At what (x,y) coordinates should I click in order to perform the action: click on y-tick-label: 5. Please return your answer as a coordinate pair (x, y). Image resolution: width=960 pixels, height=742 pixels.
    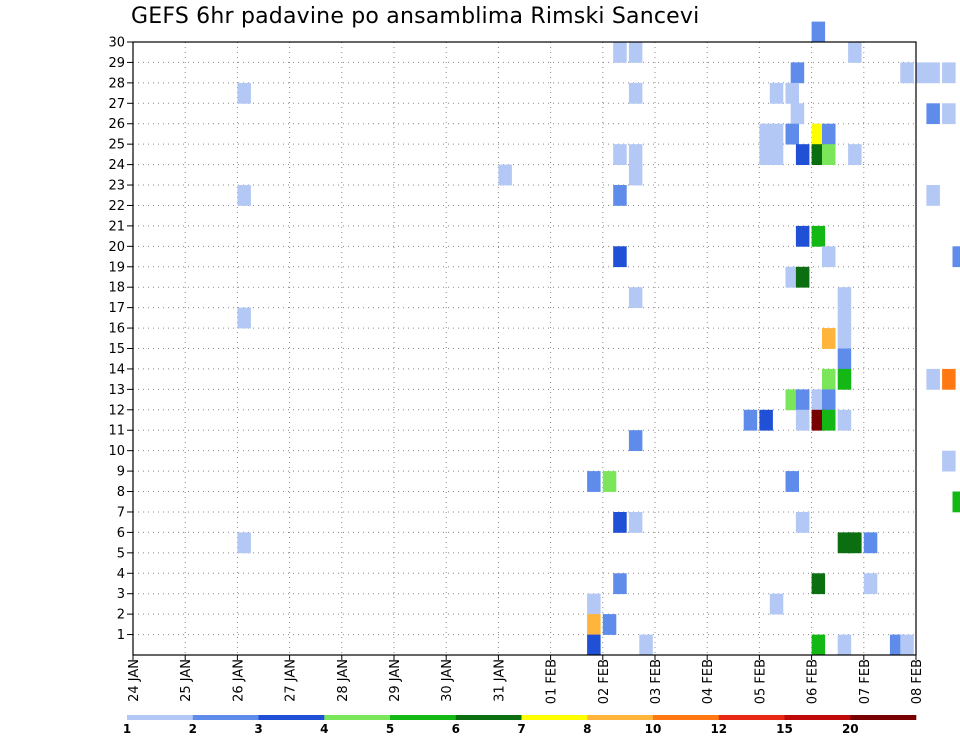
    Looking at the image, I should click on (121, 553).